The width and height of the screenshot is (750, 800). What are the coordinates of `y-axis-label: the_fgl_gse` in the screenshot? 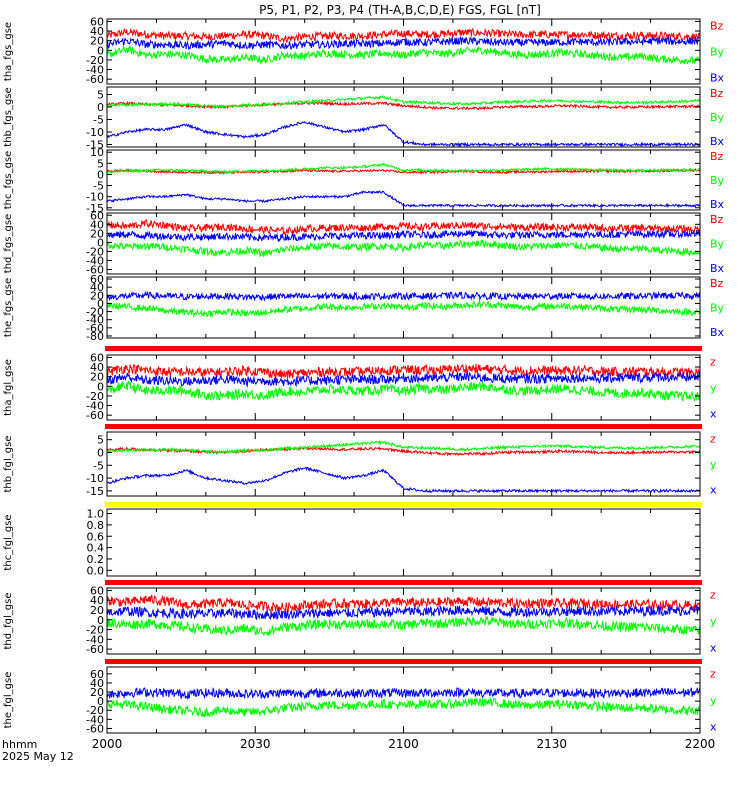 It's located at (8, 700).